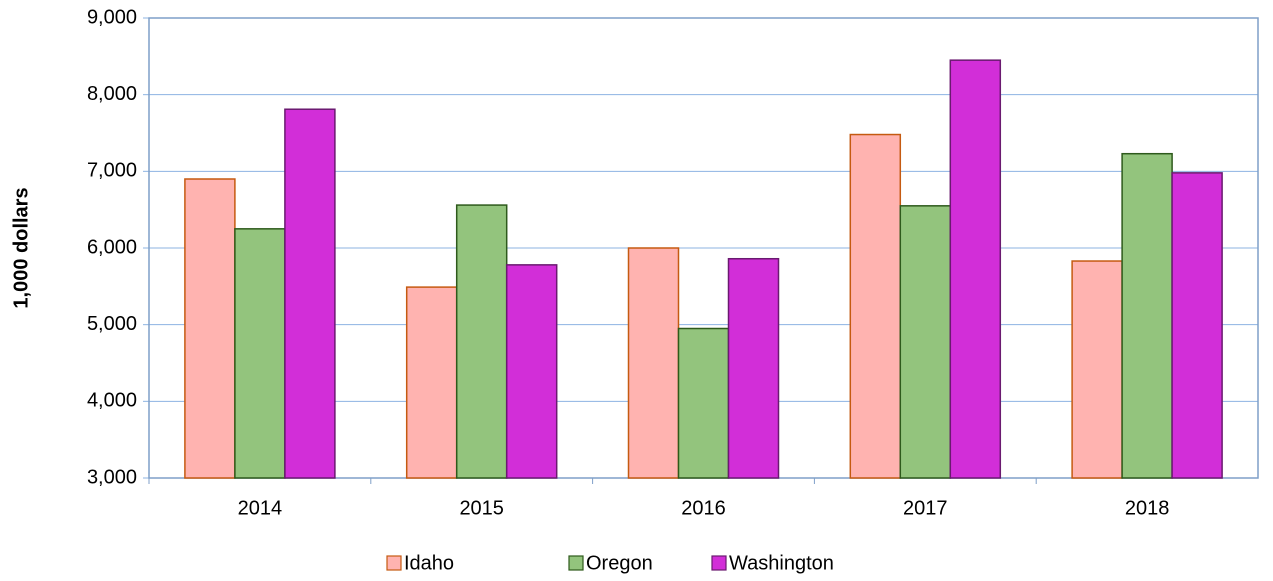 The image size is (1273, 581). I want to click on y-axis-label: 1,000 dollars, so click(21, 247).